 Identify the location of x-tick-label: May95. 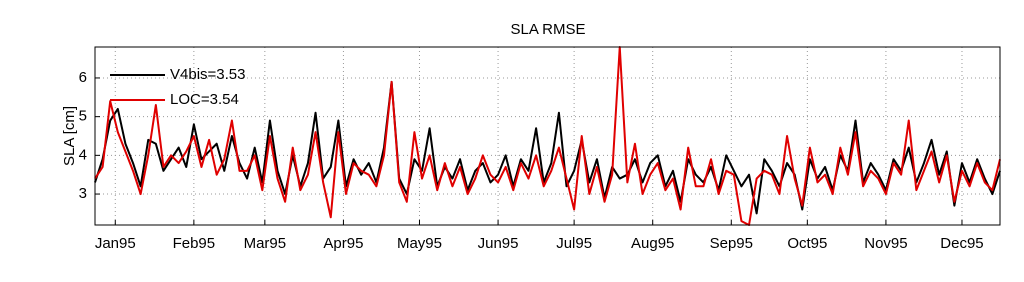
(419, 243).